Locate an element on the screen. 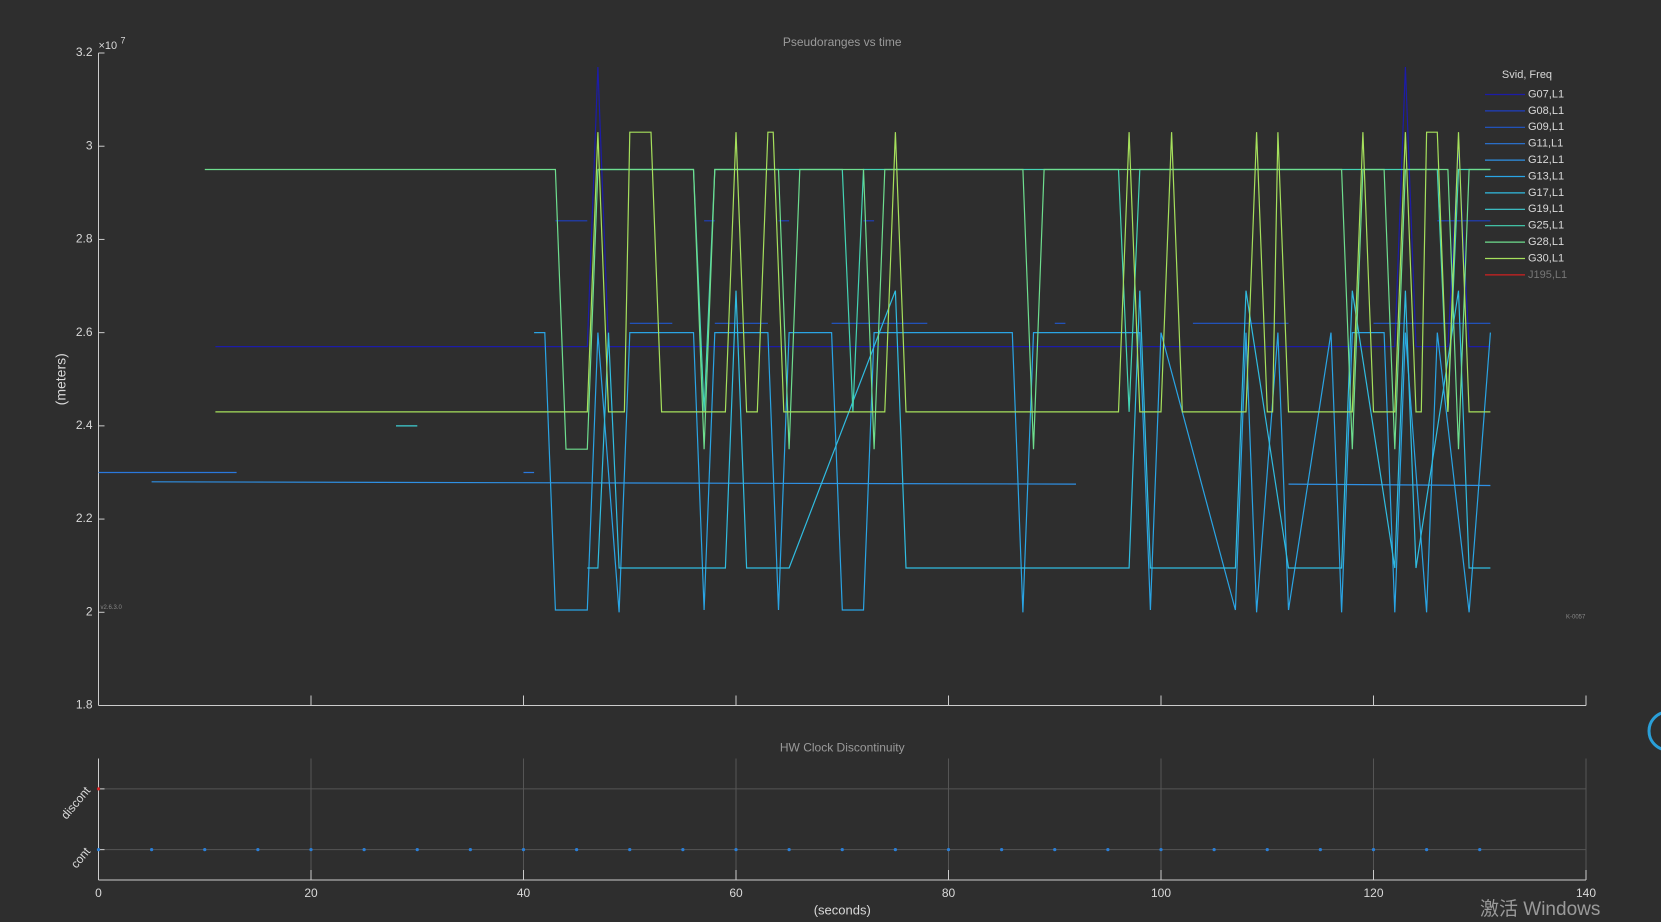  chart-title: Pseudoranges vs time is located at coordinates (842, 42).